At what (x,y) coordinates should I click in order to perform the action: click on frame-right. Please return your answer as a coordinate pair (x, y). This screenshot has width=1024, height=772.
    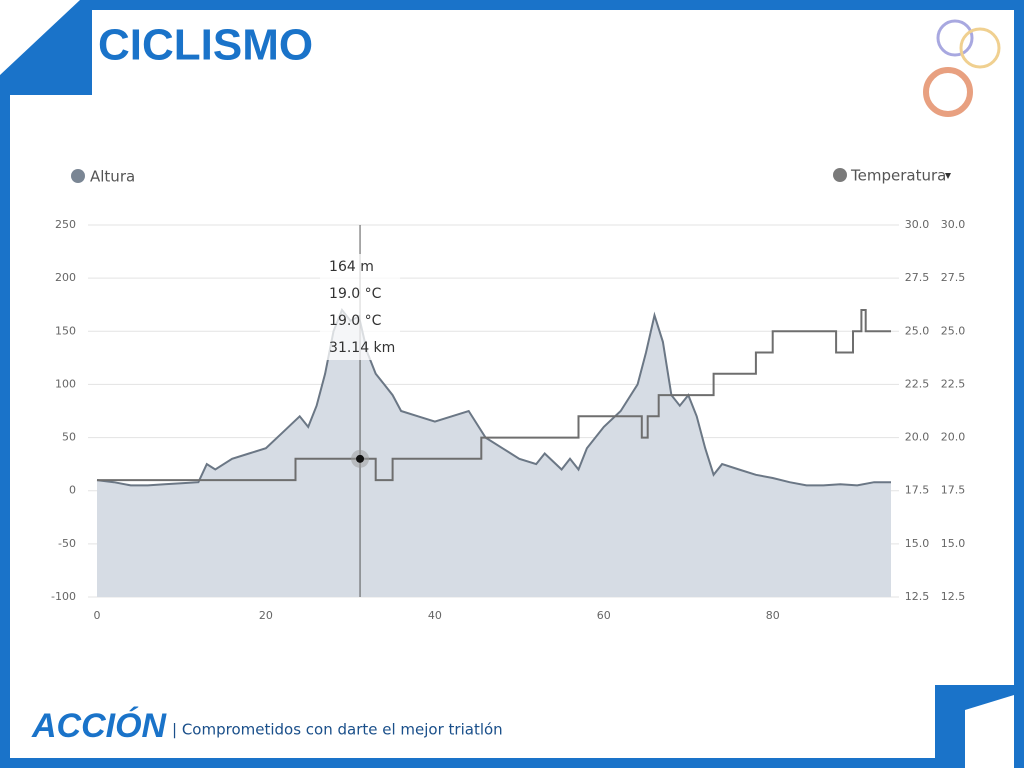
    Looking at the image, I should click on (1019, 384).